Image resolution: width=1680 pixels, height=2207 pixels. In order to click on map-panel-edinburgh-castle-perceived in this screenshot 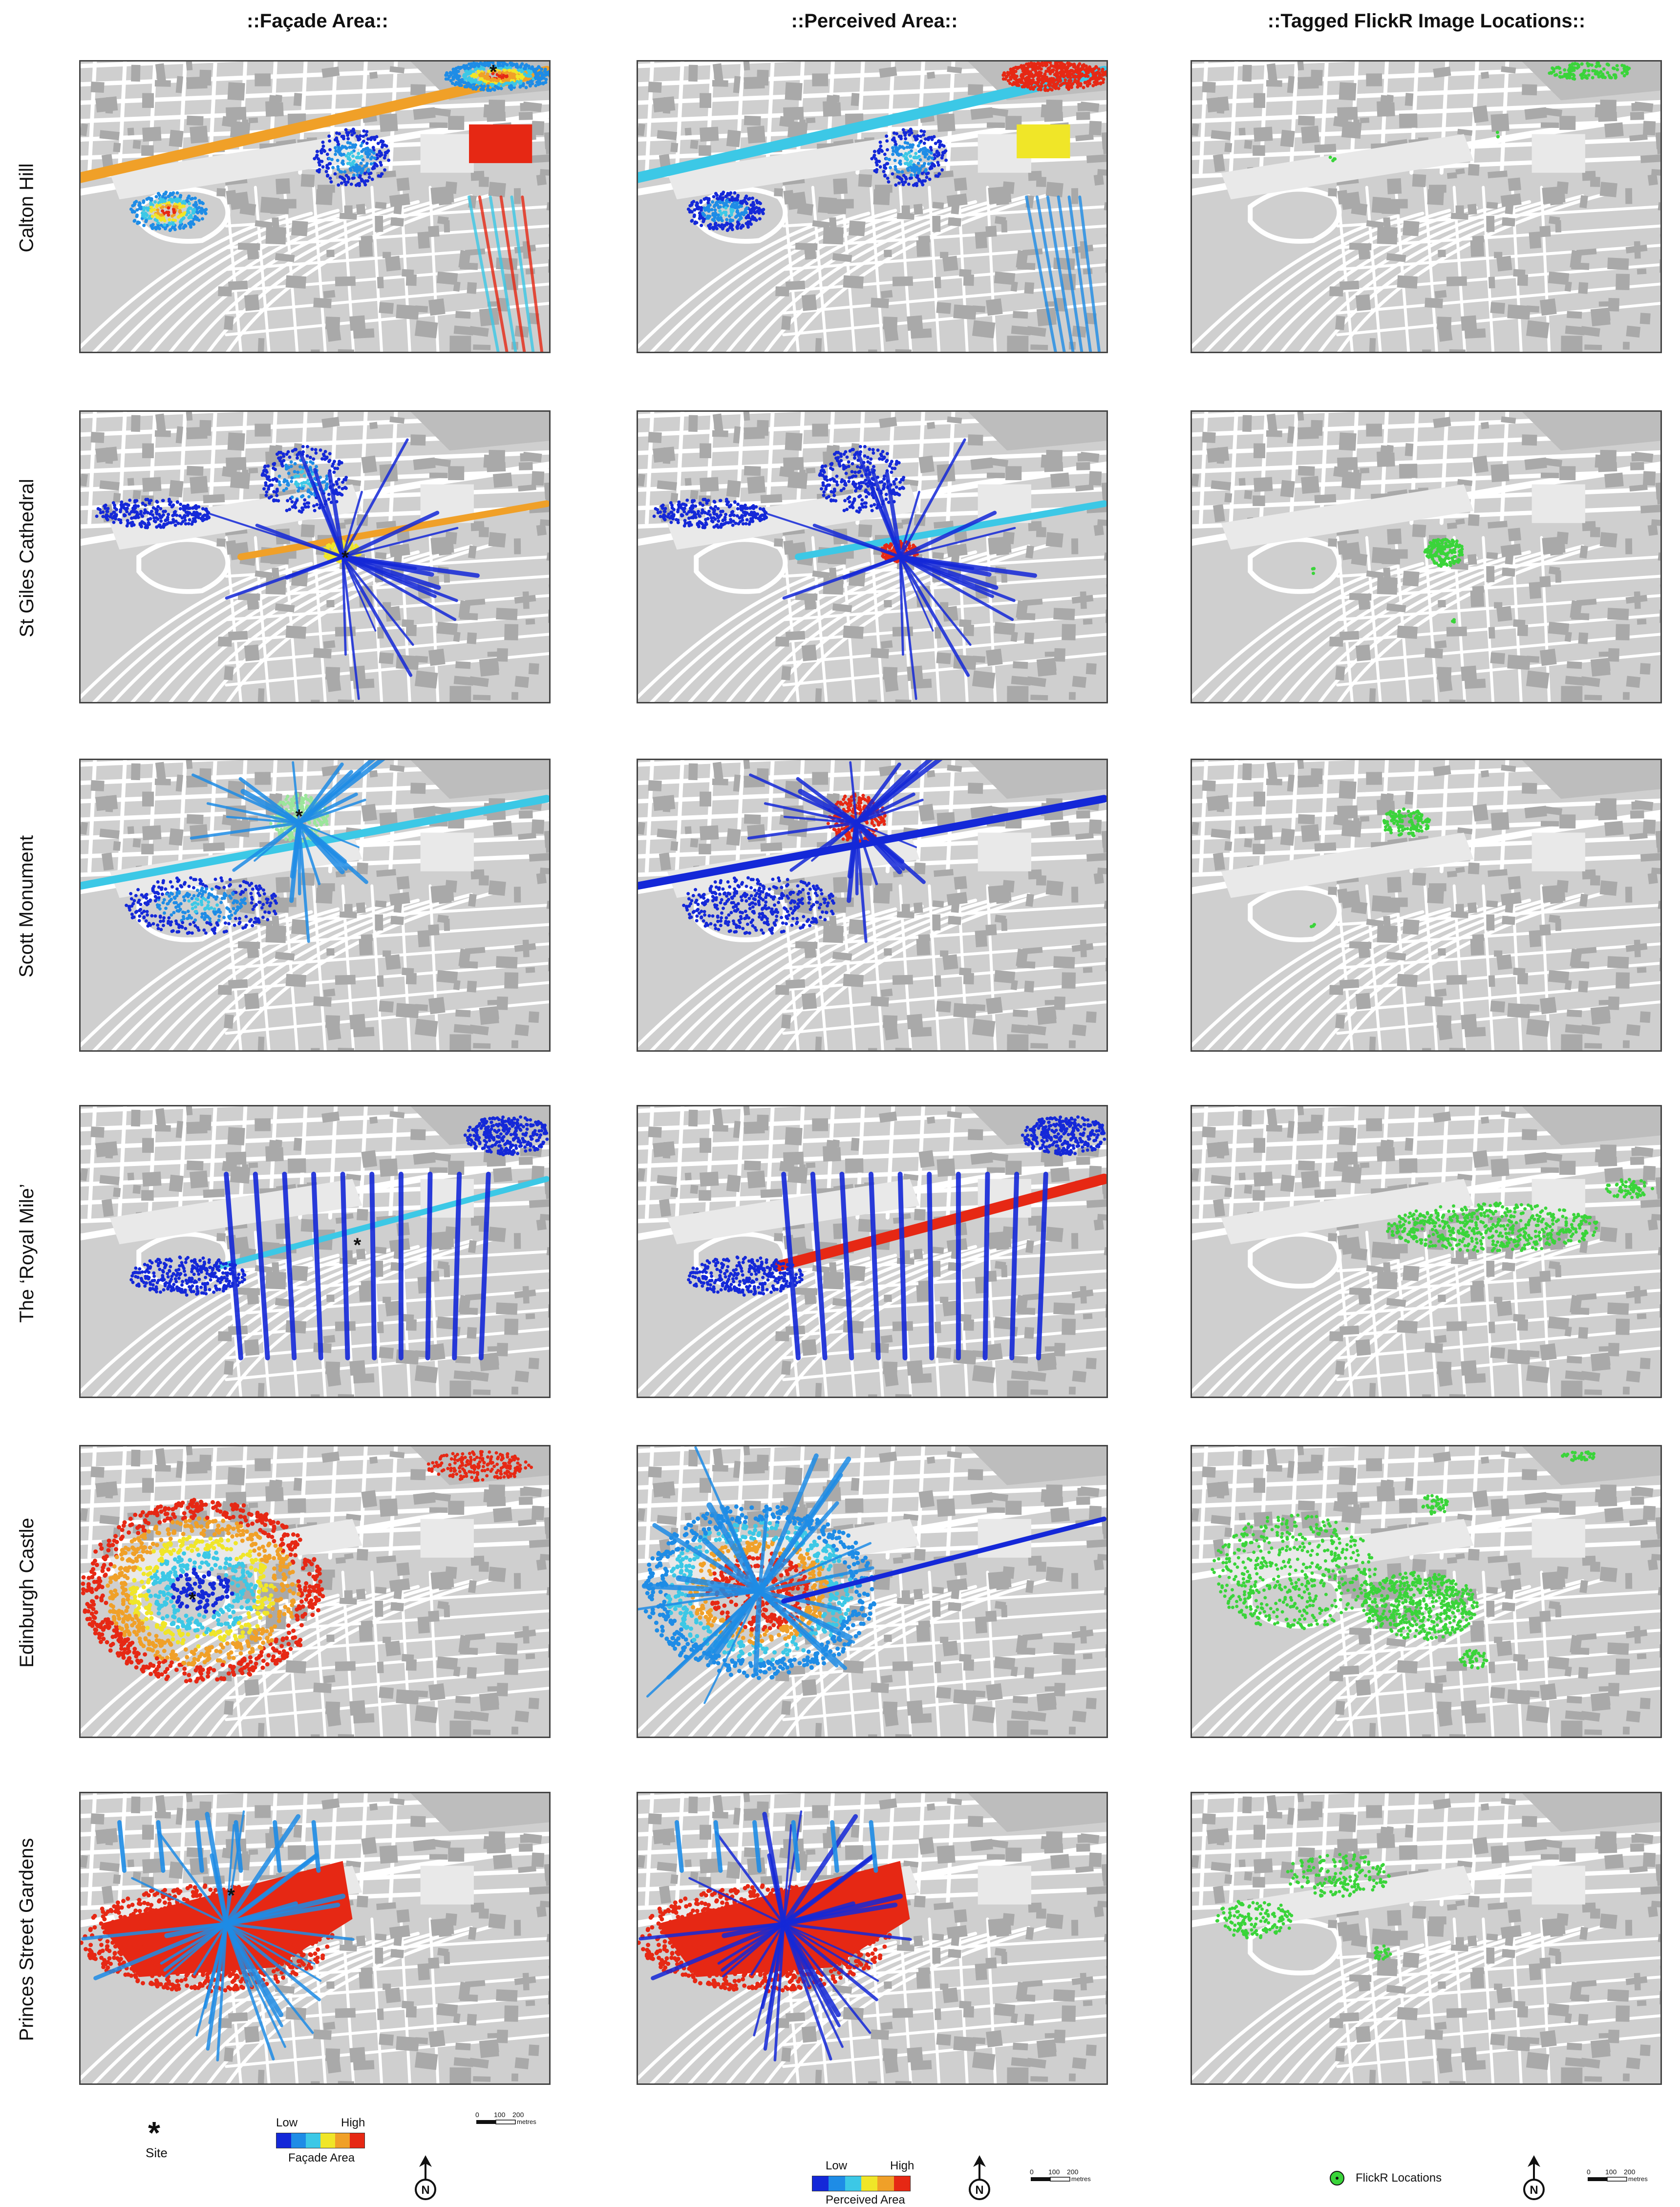, I will do `click(873, 1591)`.